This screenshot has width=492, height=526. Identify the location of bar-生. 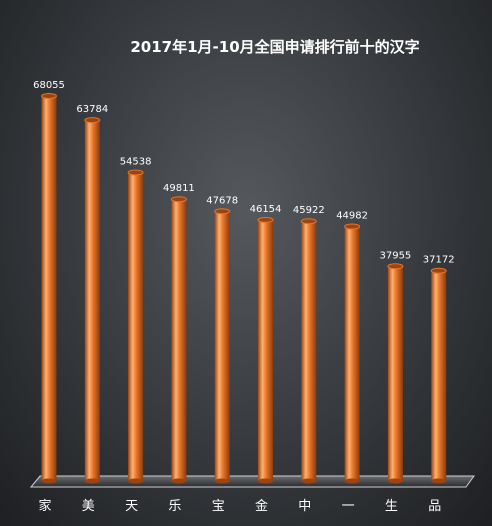
(395, 373).